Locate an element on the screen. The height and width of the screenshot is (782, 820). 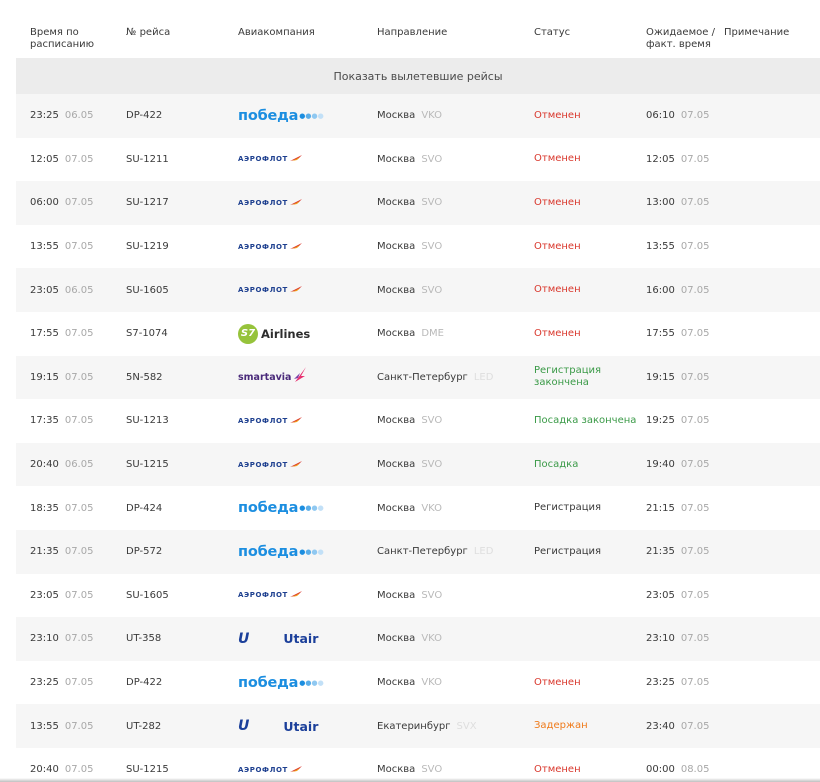
flight-number: DP-572 is located at coordinates (144, 552).